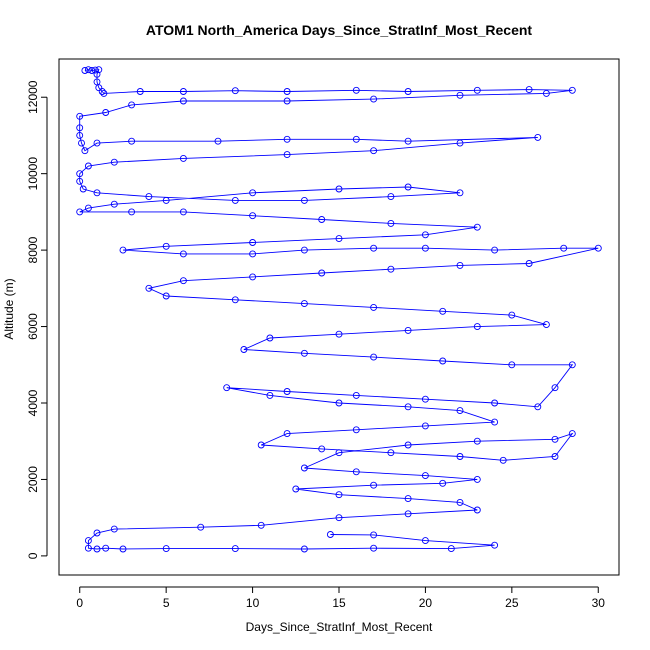 This screenshot has width=650, height=650. What do you see at coordinates (33, 555) in the screenshot?
I see `y-tick-label: 0` at bounding box center [33, 555].